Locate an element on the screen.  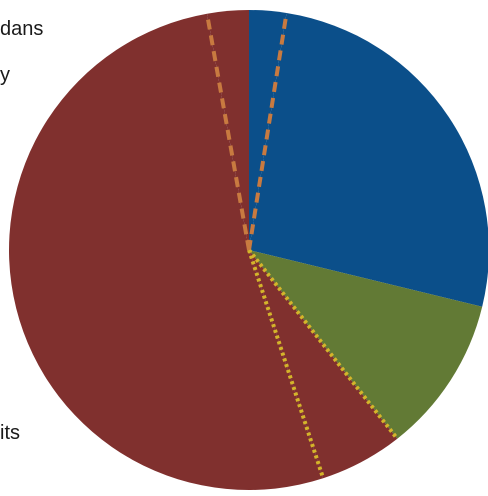
cut-off-label-its: its is located at coordinates (10, 433).